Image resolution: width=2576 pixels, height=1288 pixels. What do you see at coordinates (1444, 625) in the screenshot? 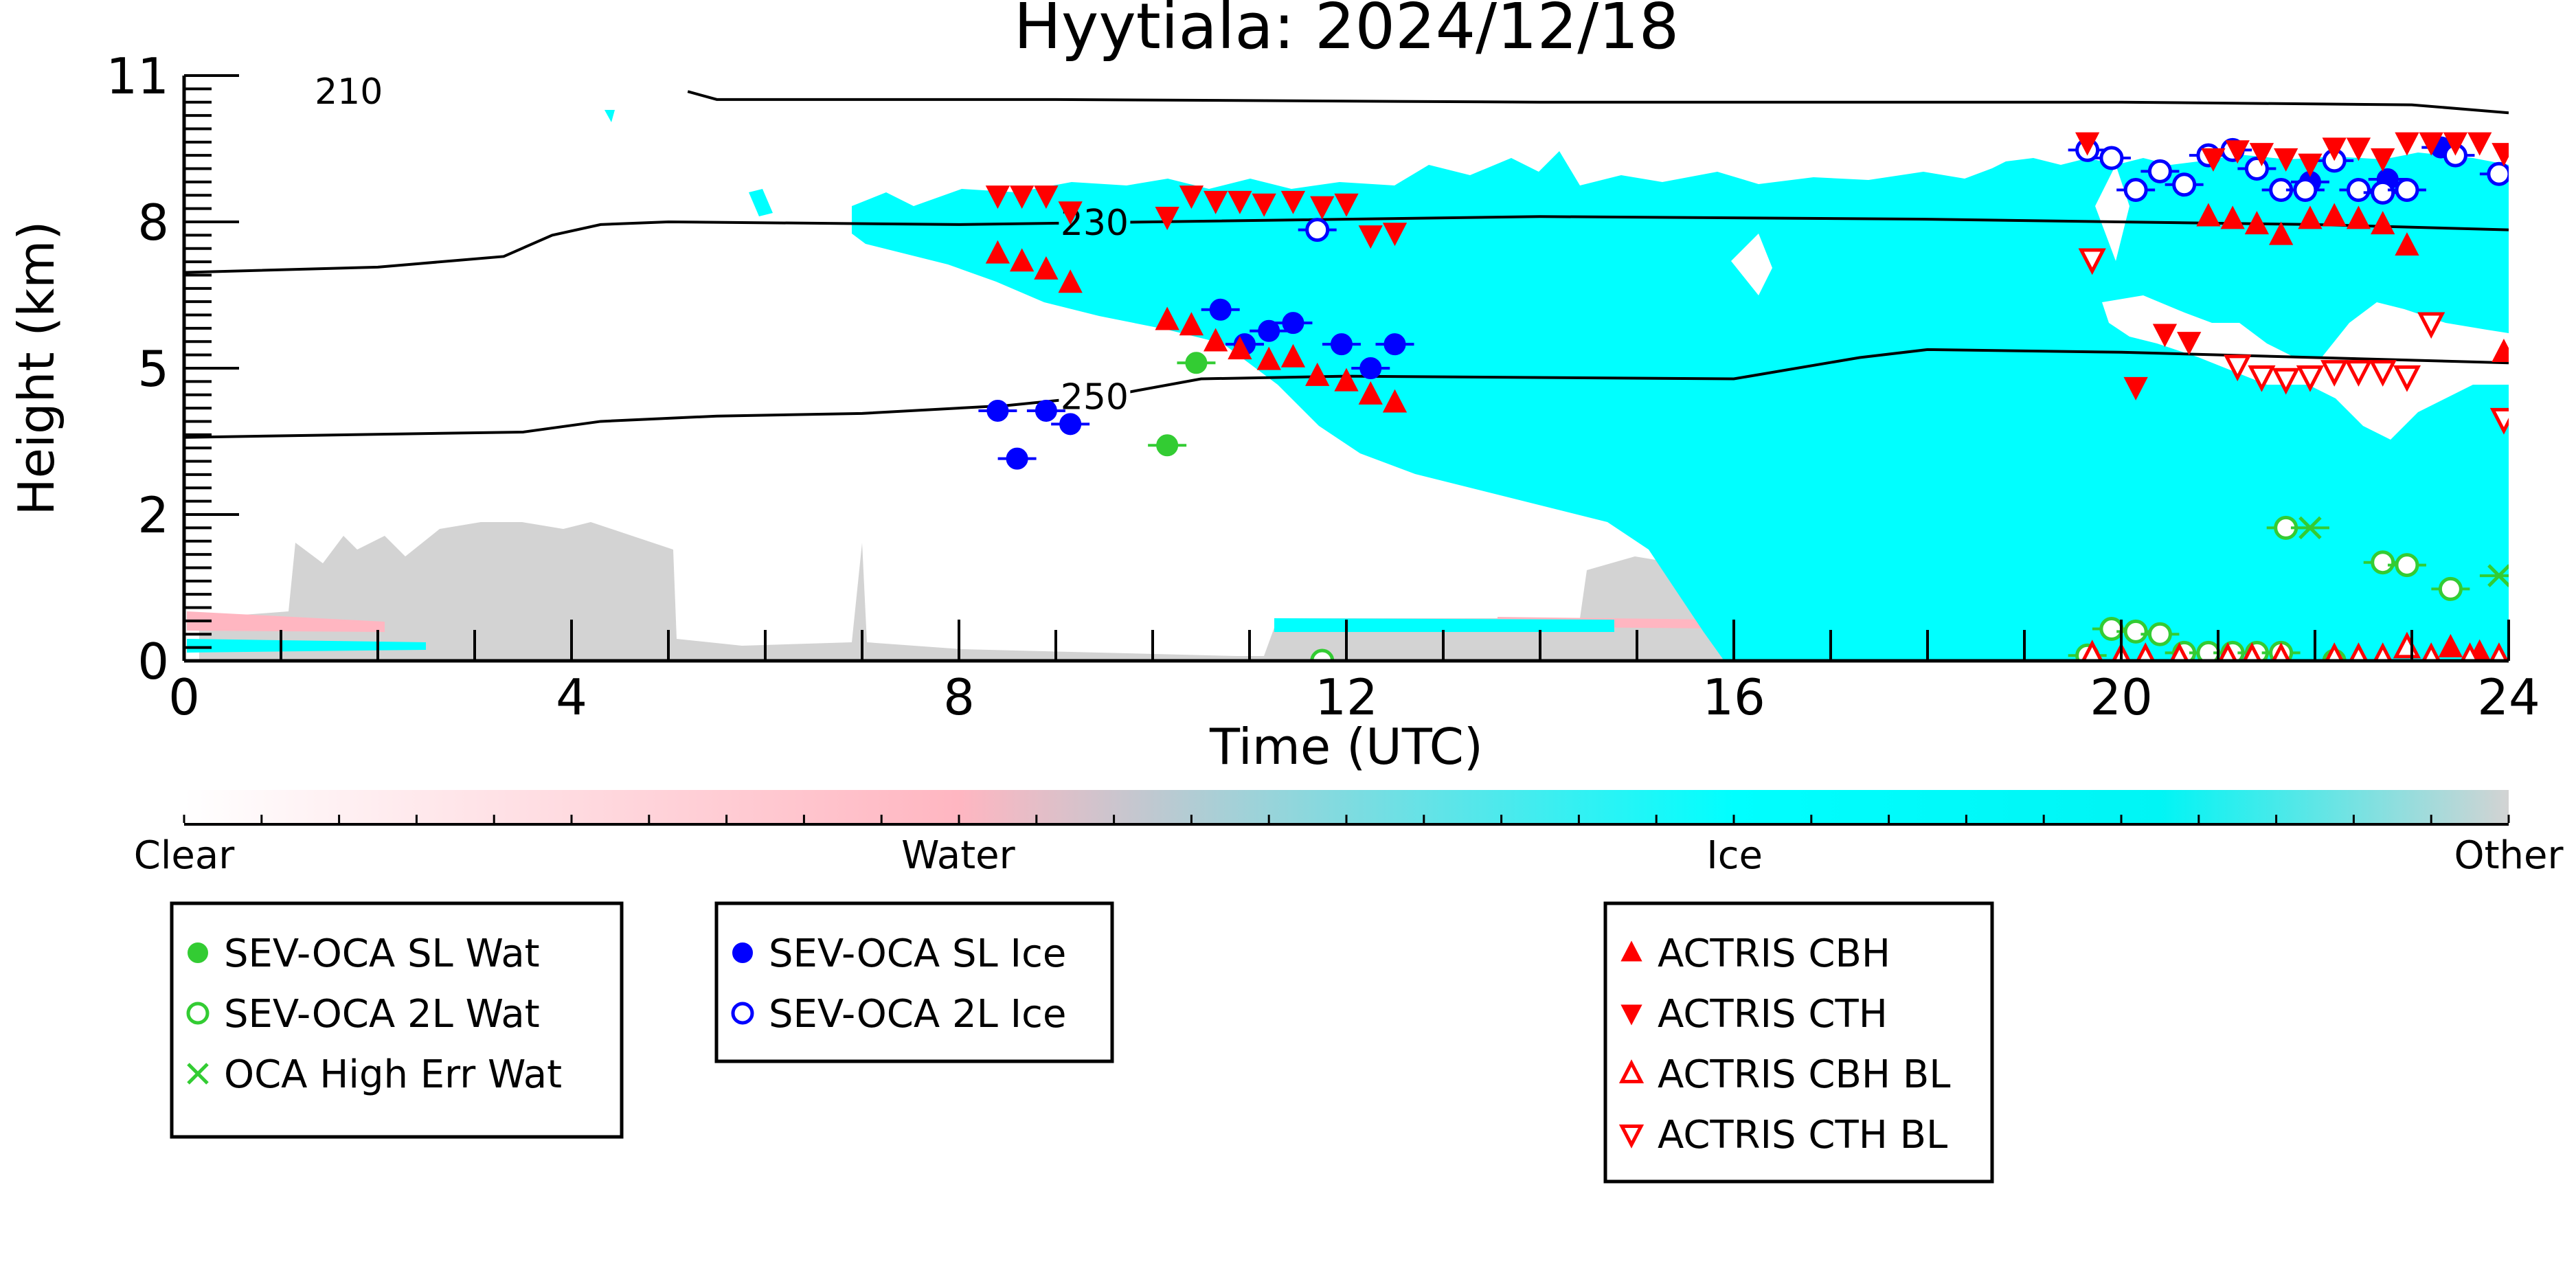
I see `ice-low-mid` at bounding box center [1444, 625].